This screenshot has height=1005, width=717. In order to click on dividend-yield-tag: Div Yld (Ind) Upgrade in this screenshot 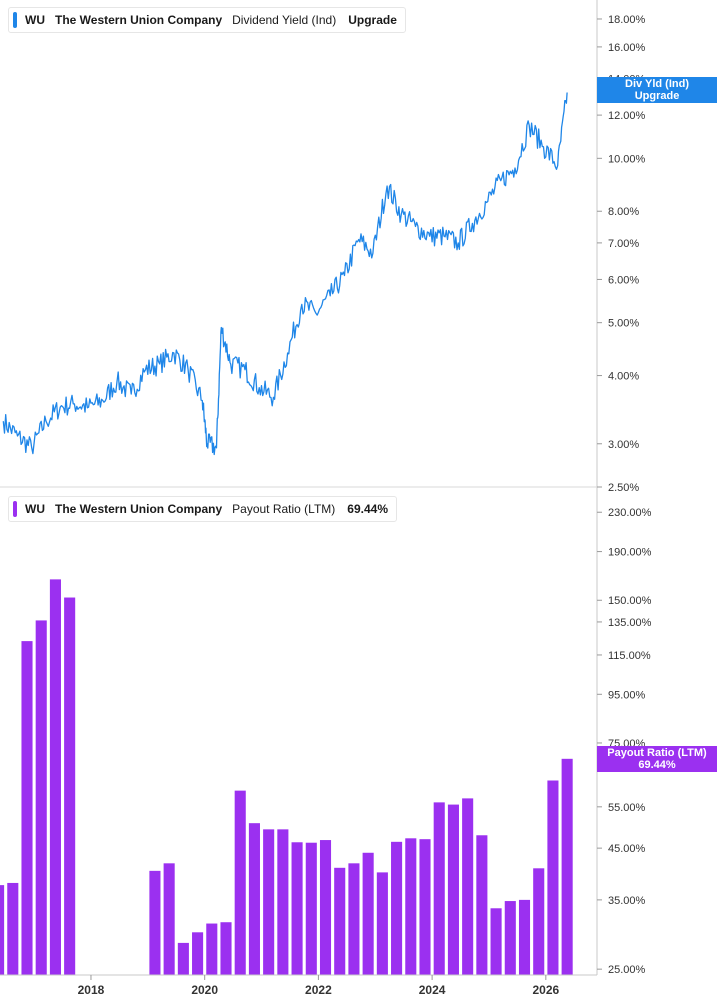, I will do `click(657, 90)`.